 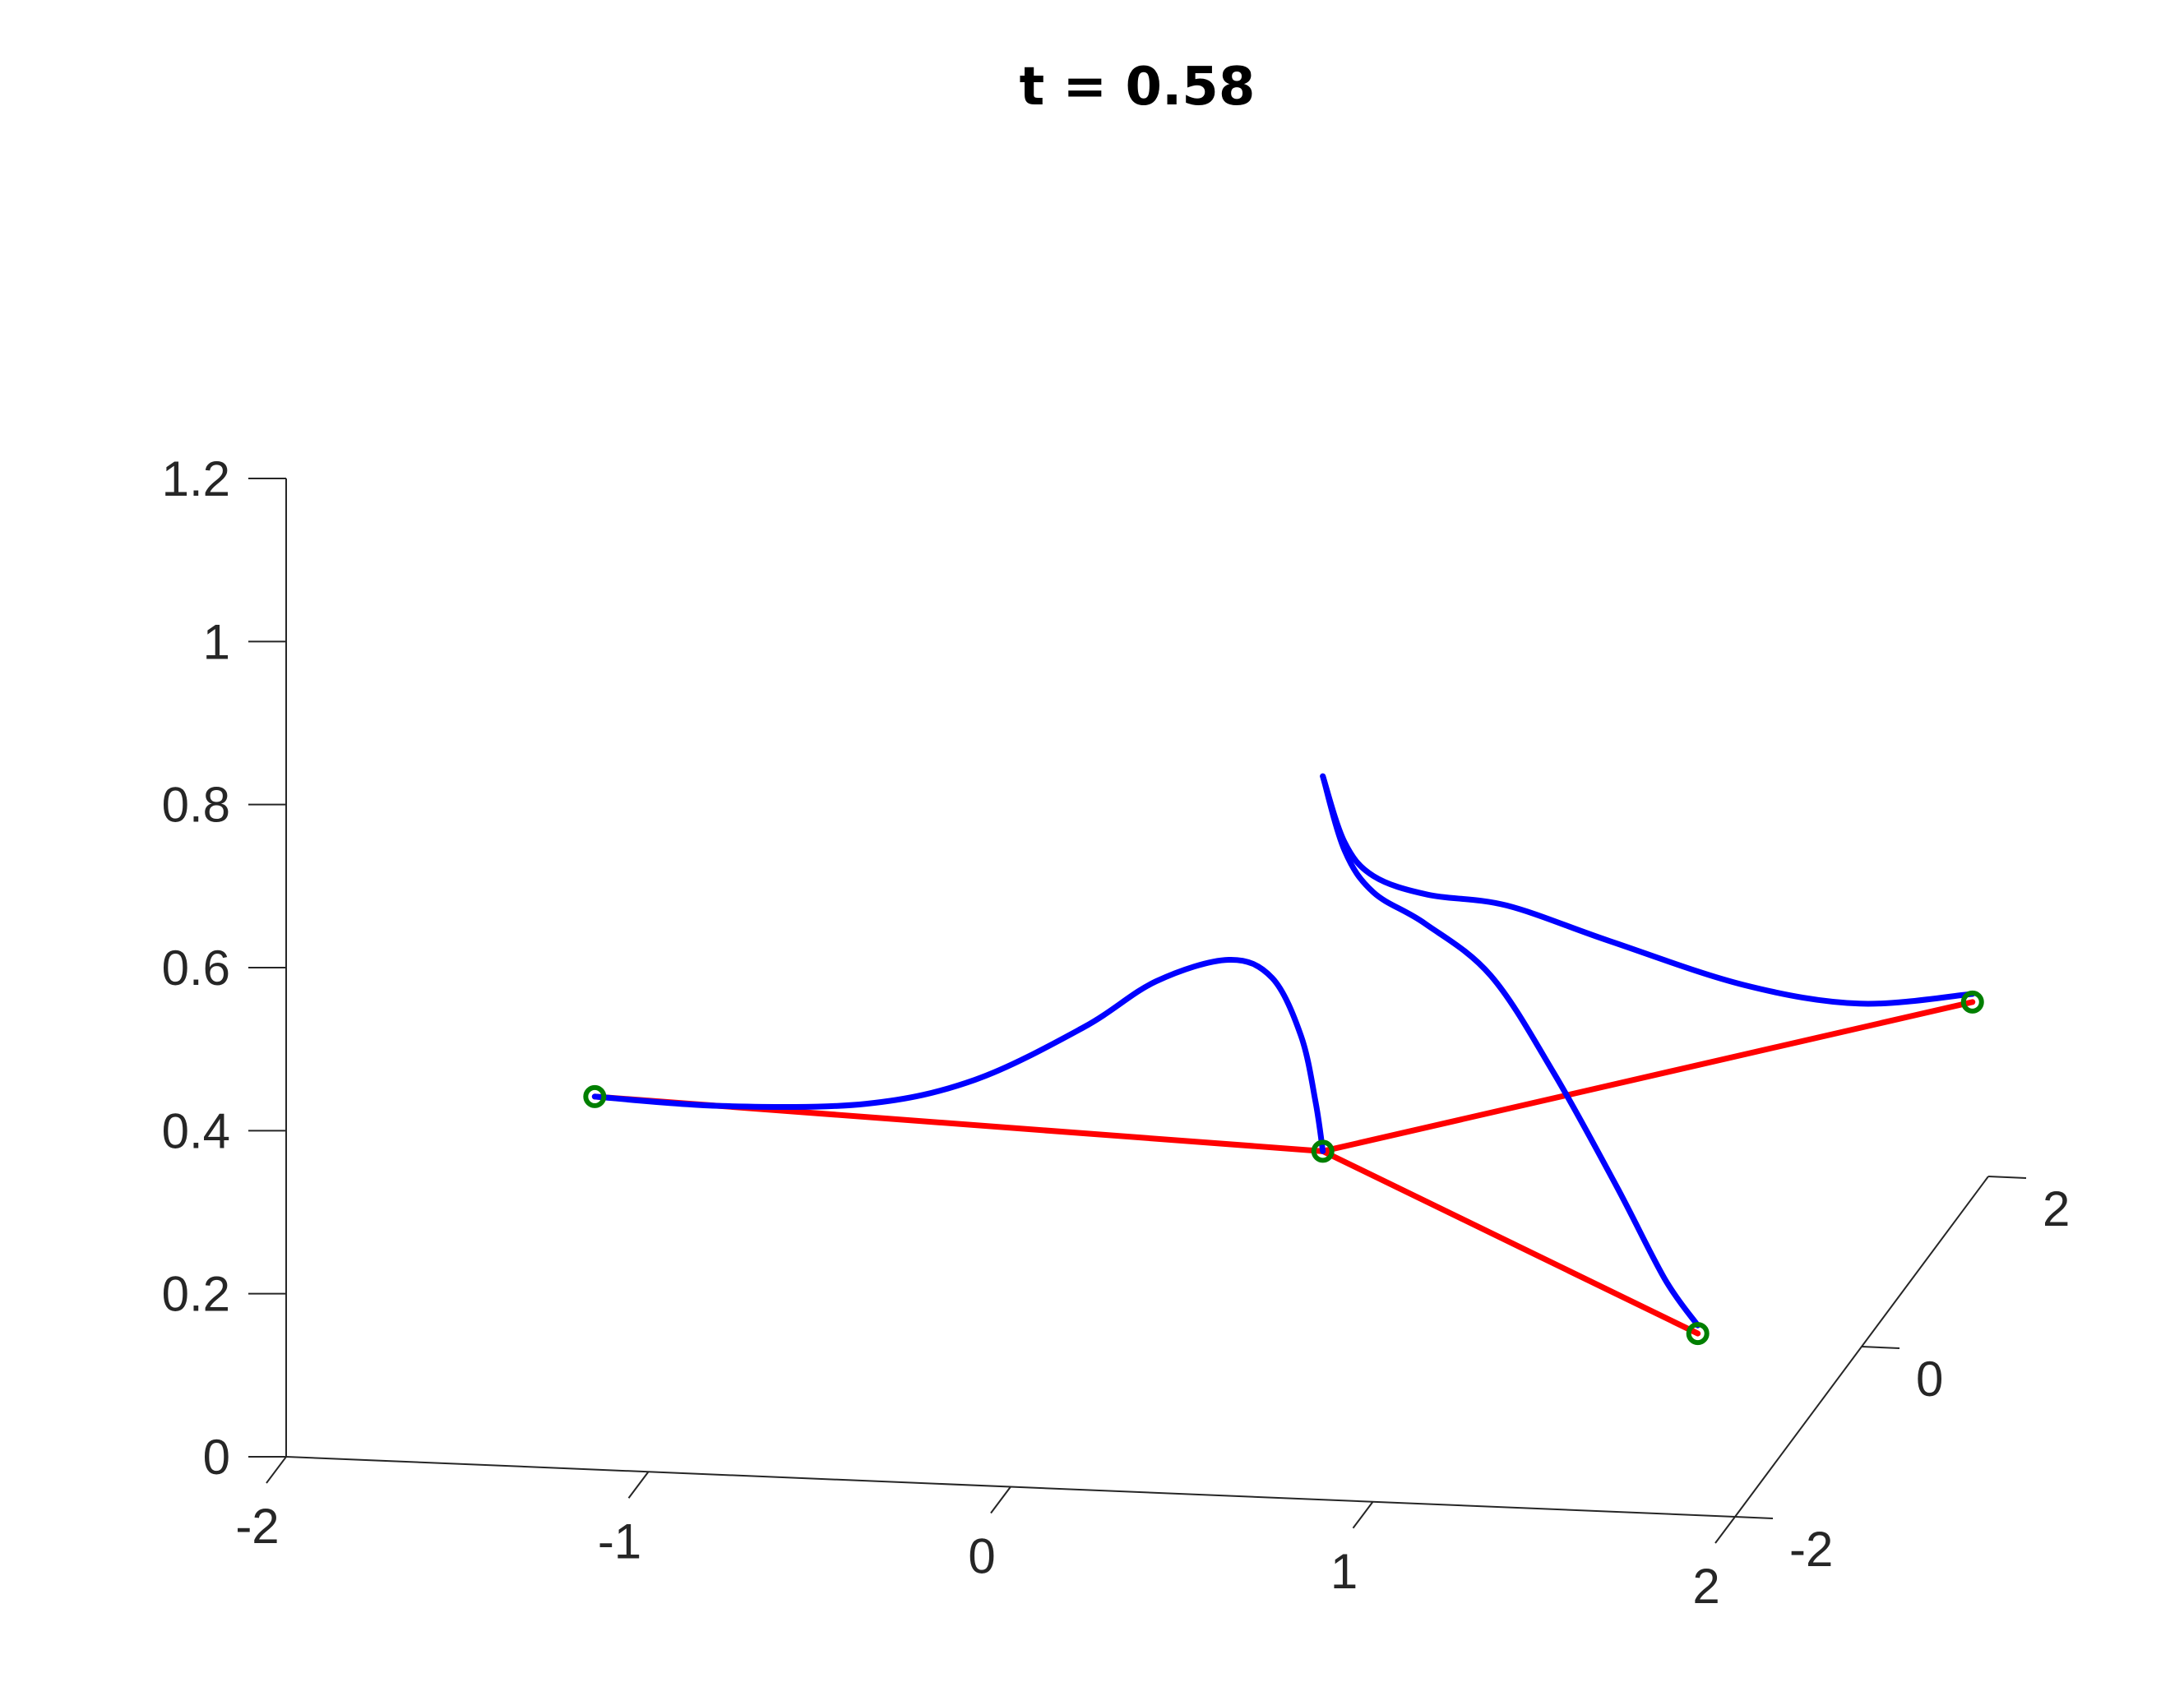 What do you see at coordinates (1929, 1379) in the screenshot?
I see `y-tick-label: 0` at bounding box center [1929, 1379].